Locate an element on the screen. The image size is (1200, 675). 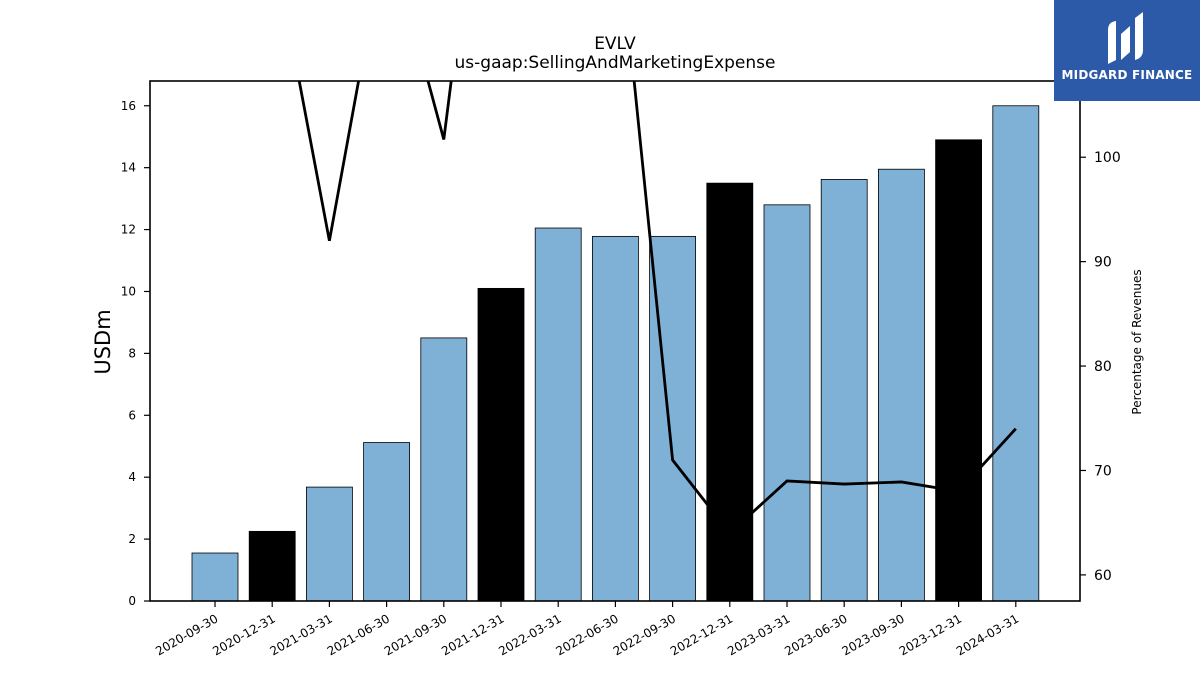
y2-tick-label: 90 is located at coordinates (1103, 263).